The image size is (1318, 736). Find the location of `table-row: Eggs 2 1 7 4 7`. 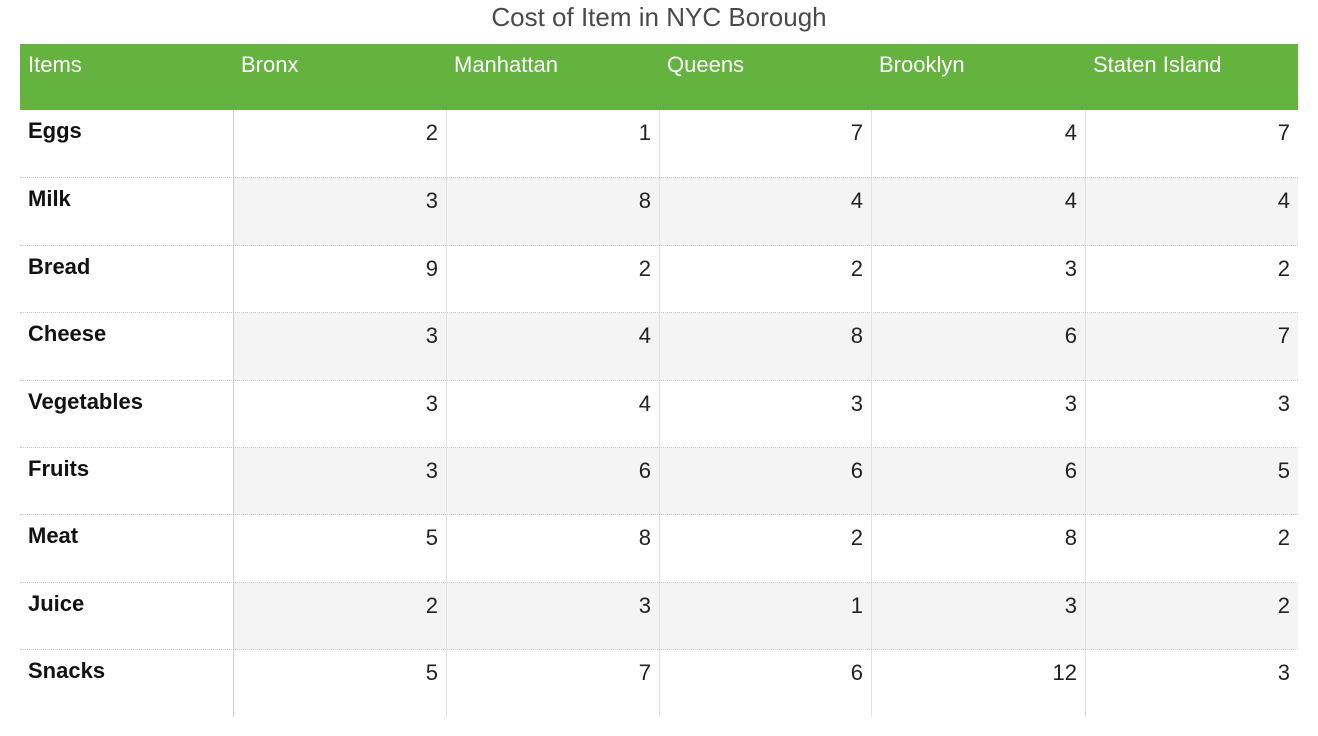

table-row: Eggs 2 1 7 4 7 is located at coordinates (659, 144).